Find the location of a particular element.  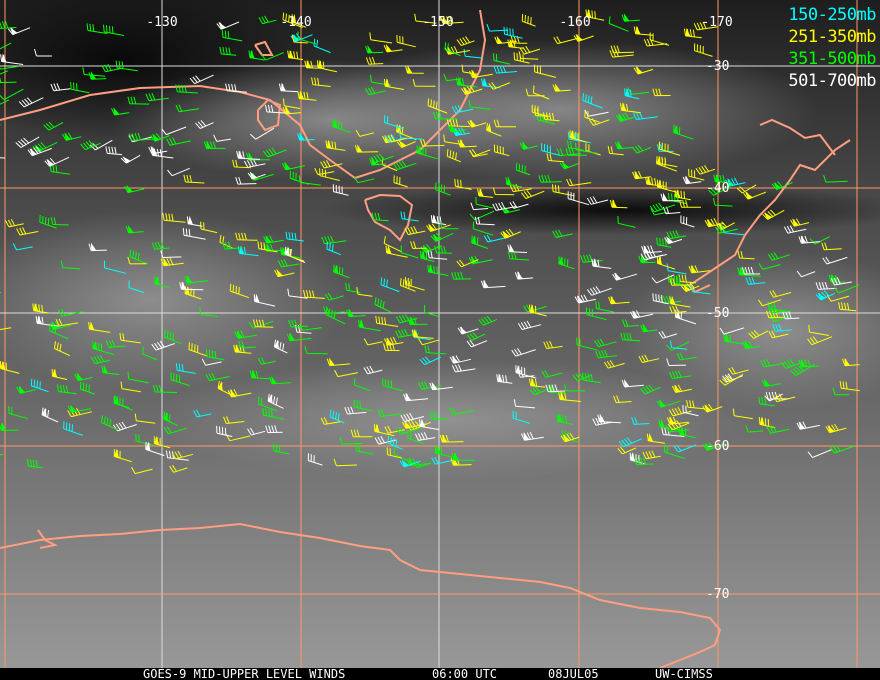

lon-label: -150 is located at coordinates (438, 22).